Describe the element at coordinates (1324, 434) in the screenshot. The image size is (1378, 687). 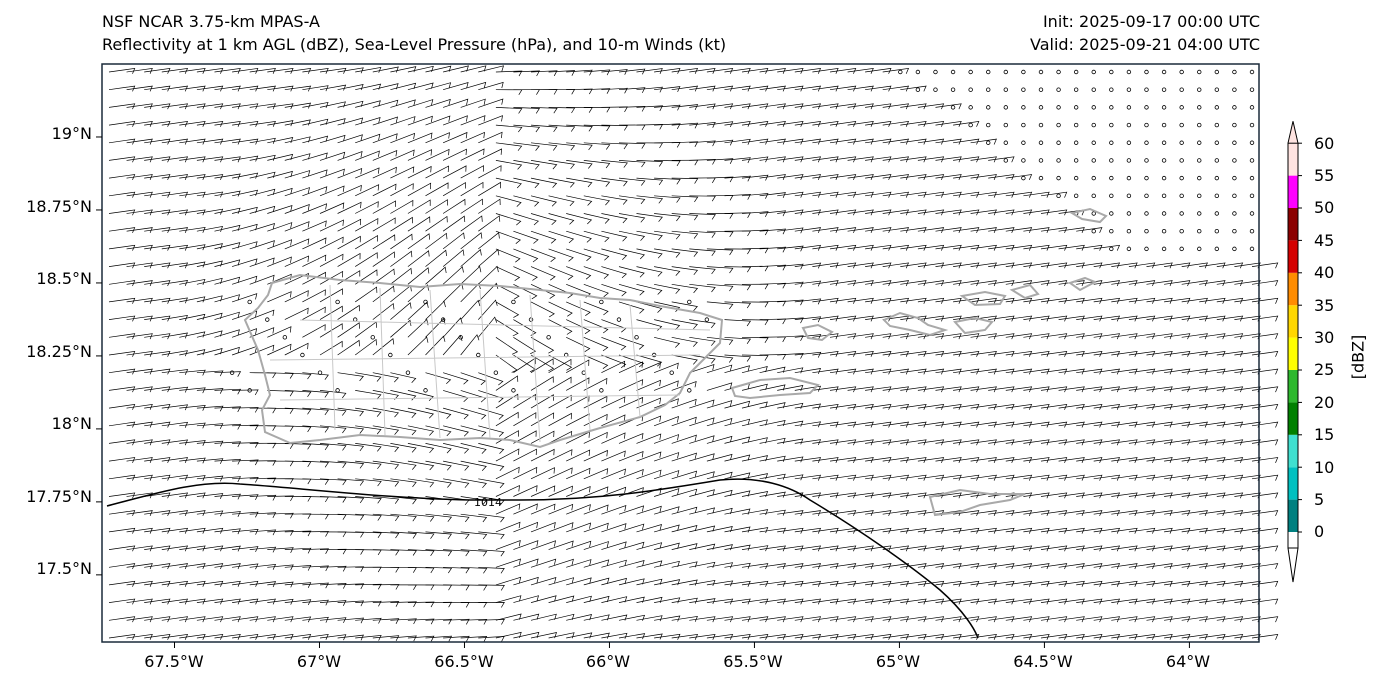
I see `colorbar-tick-15: 15` at that location.